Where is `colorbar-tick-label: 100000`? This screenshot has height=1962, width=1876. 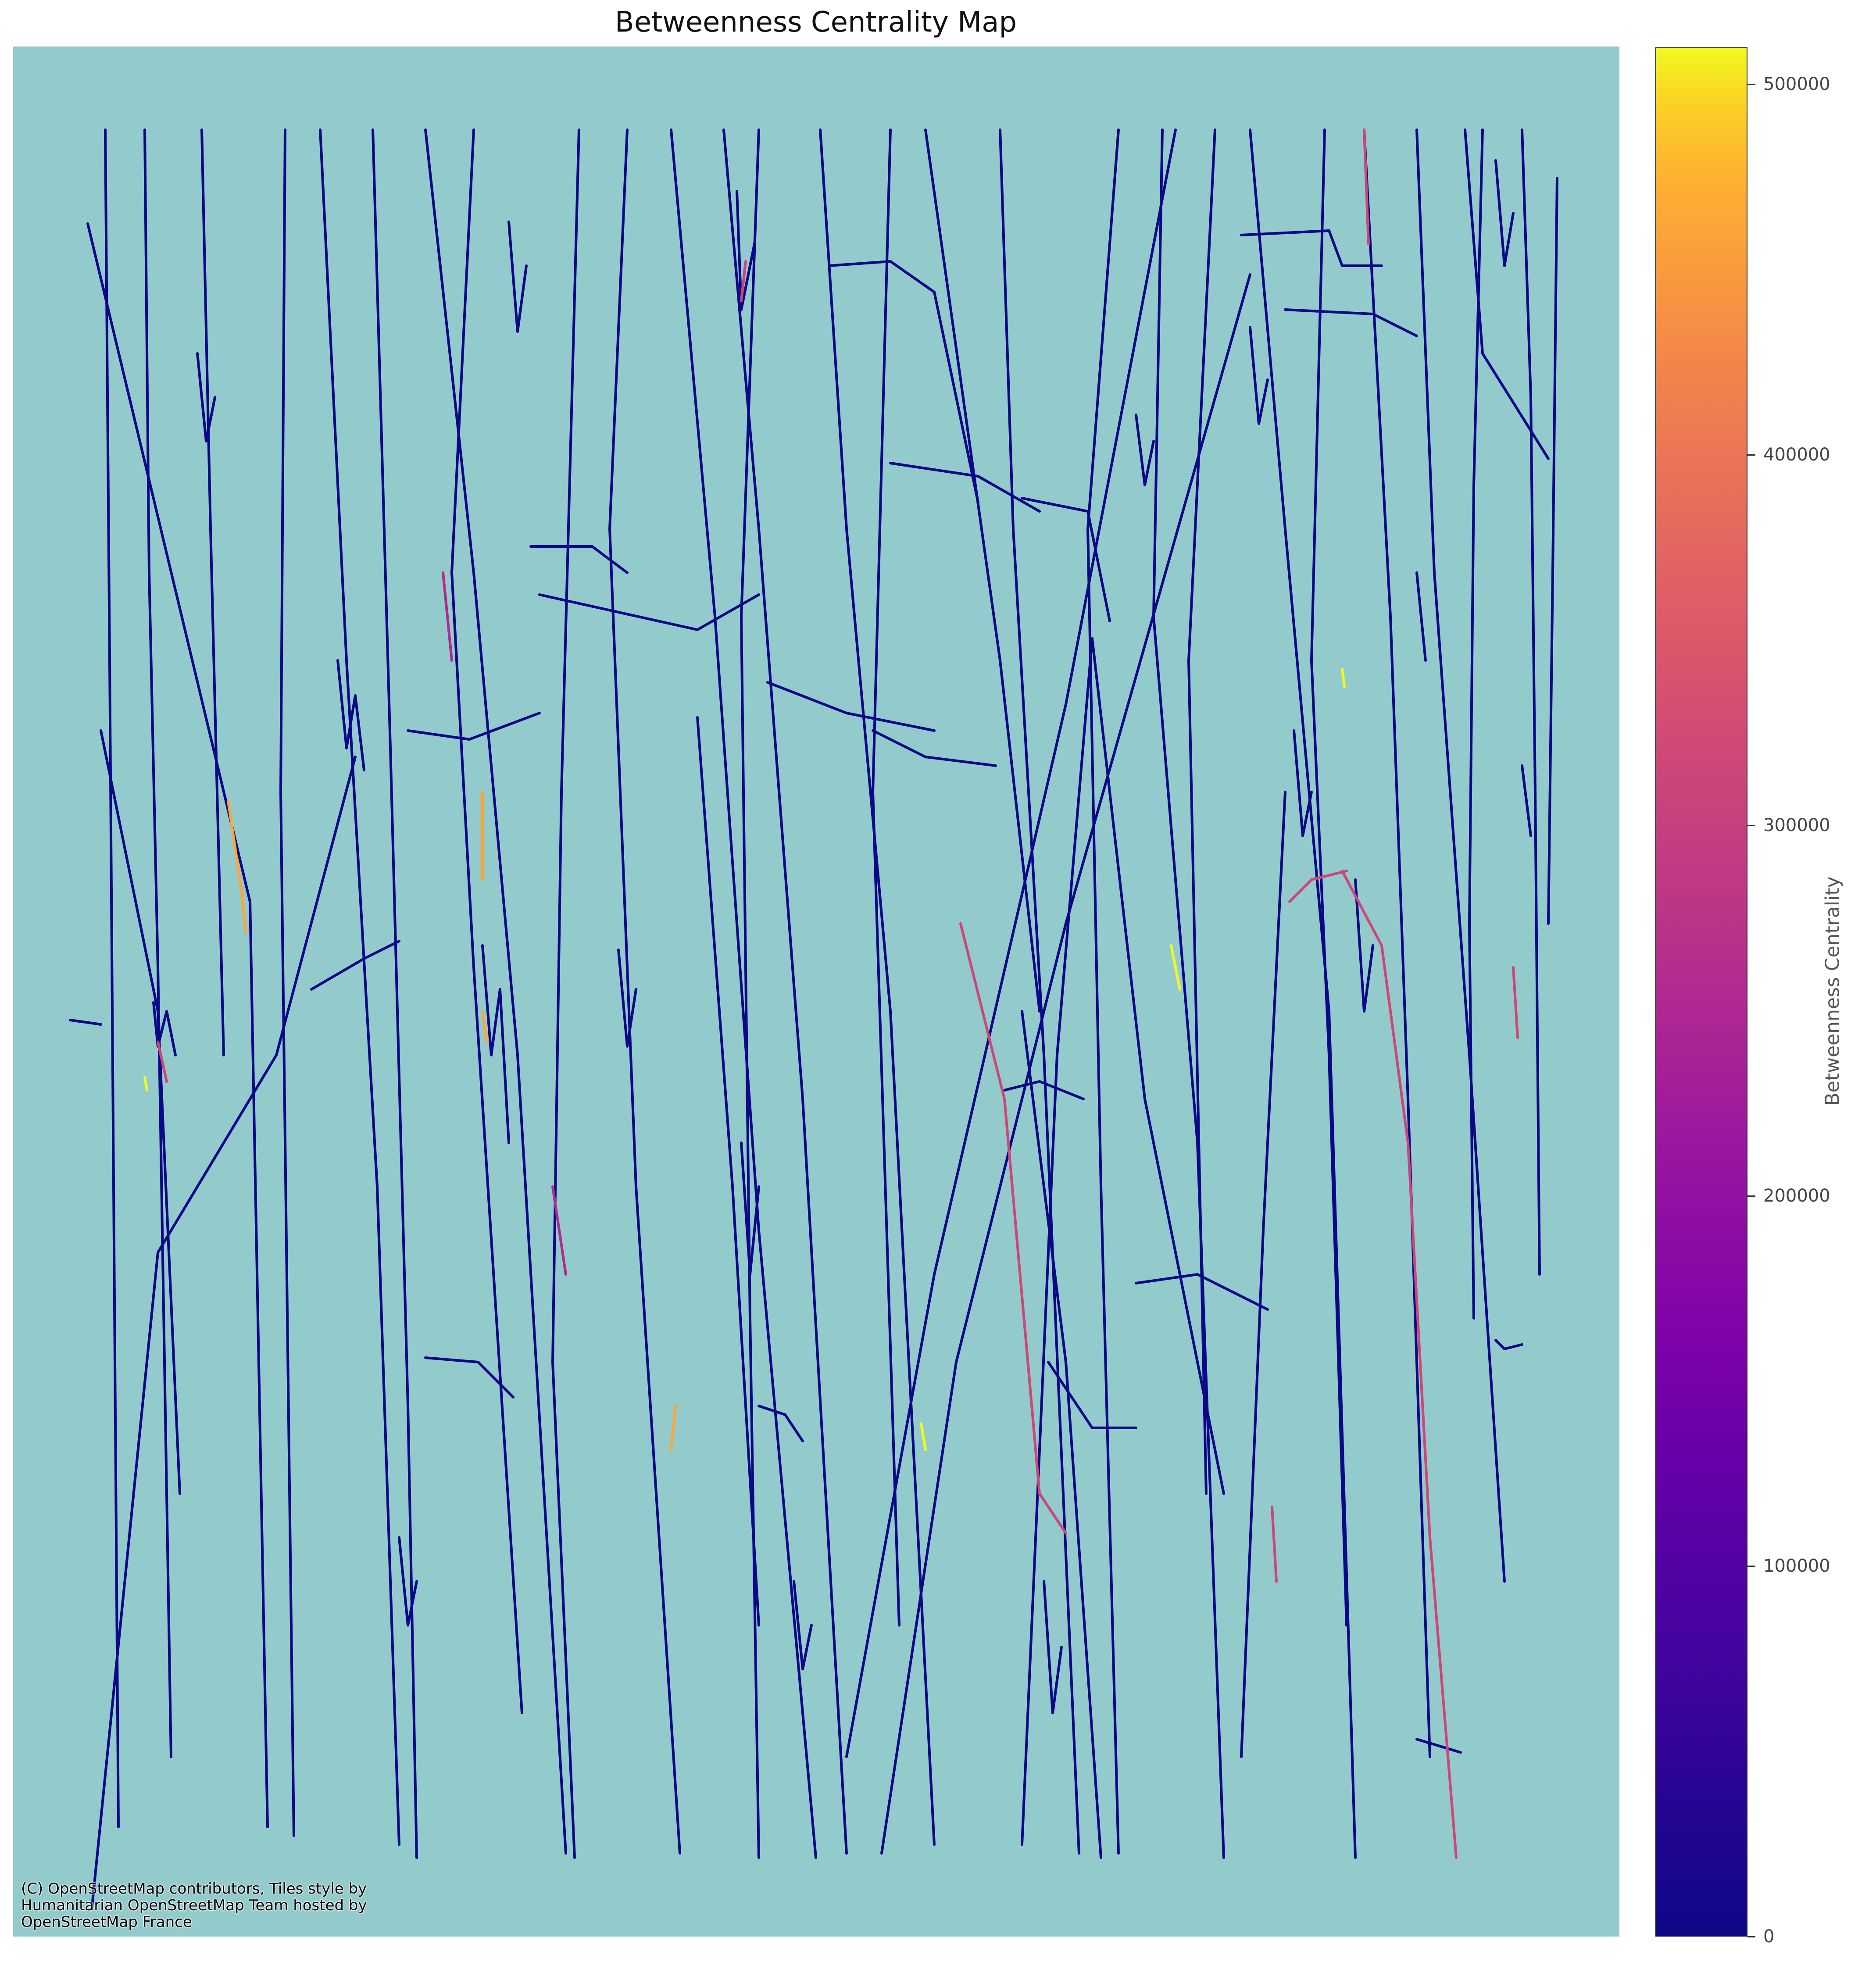 colorbar-tick-label: 100000 is located at coordinates (1797, 1567).